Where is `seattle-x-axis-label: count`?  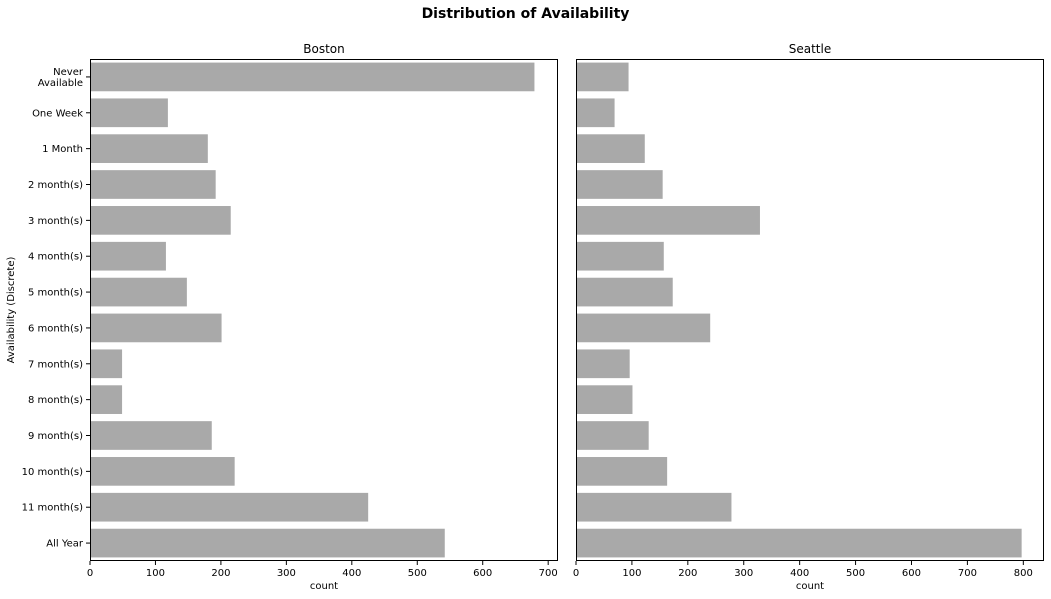
seattle-x-axis-label: count is located at coordinates (810, 586).